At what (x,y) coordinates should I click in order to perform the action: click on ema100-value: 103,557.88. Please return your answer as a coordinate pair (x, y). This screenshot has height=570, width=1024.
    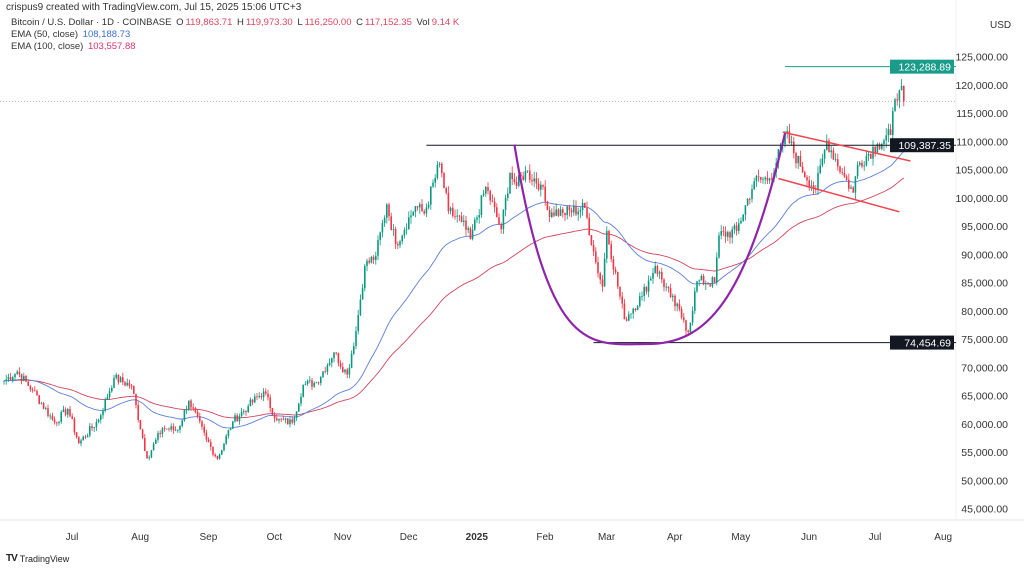
    Looking at the image, I should click on (111, 46).